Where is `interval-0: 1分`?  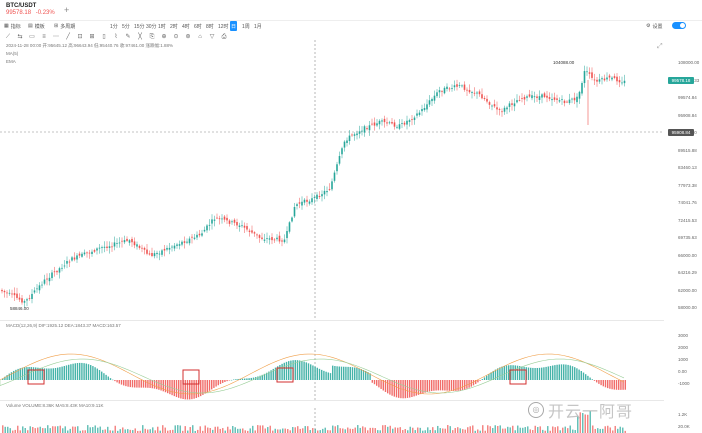
interval-0: 1分 is located at coordinates (114, 26).